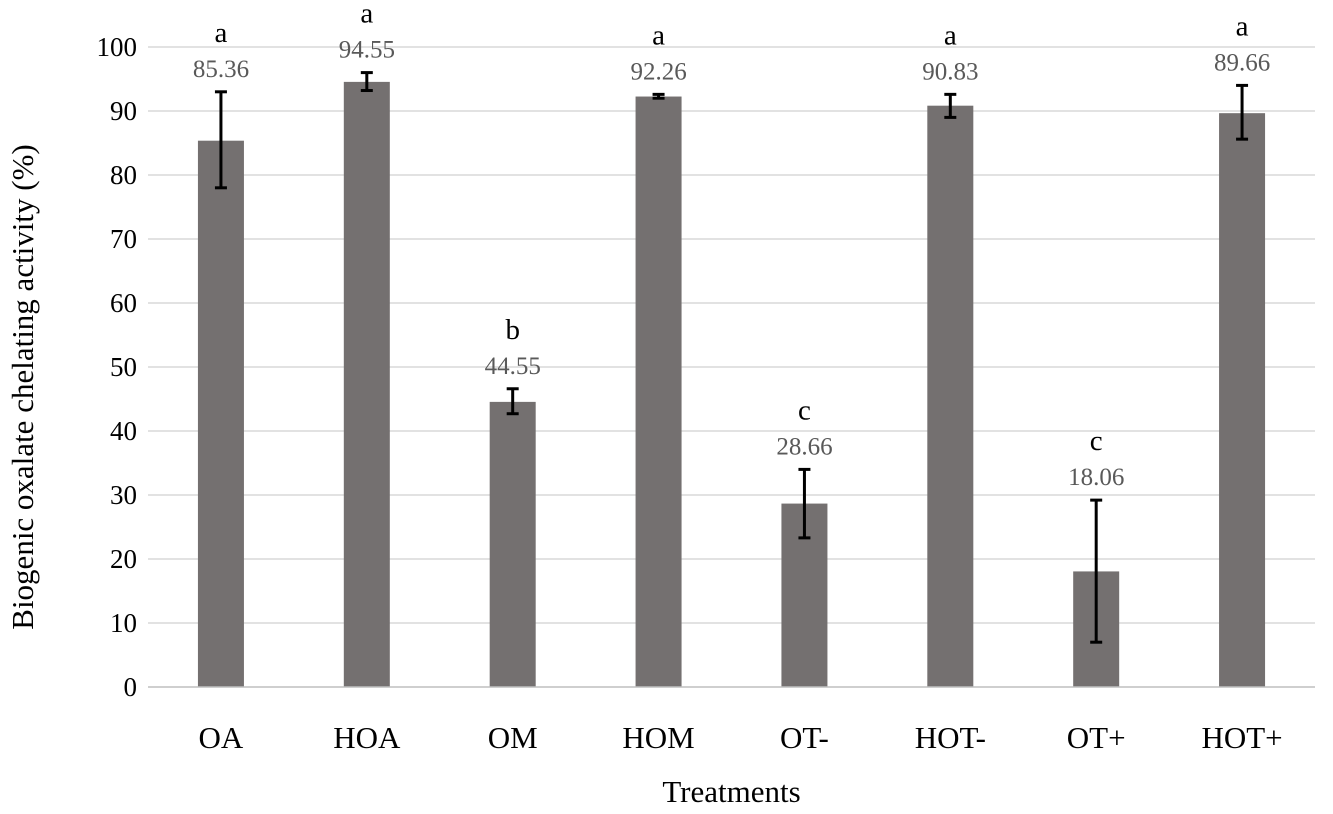  I want to click on y-tick-label: 10, so click(123, 623).